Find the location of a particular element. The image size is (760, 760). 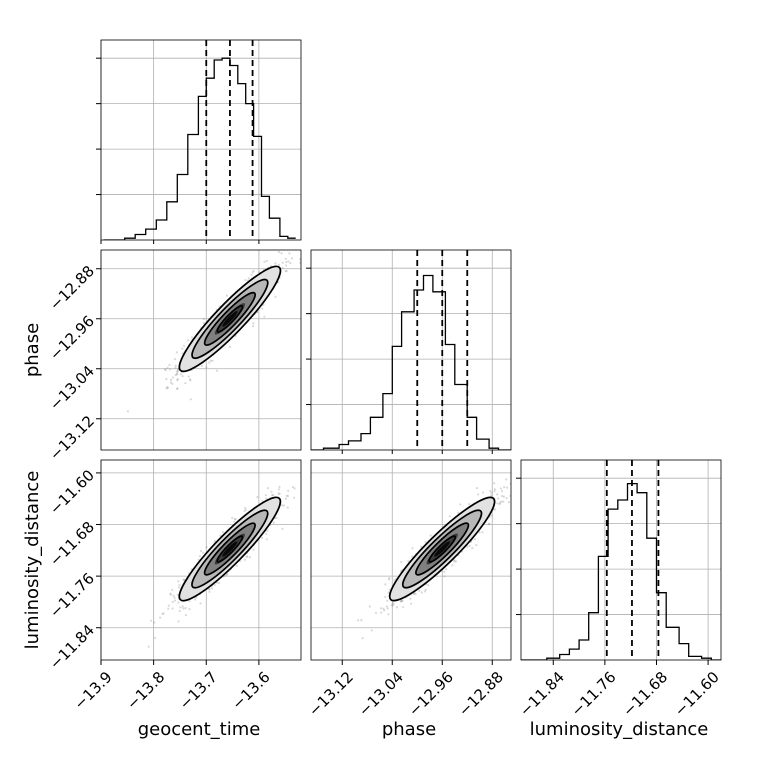

scatter-panel-geocent_time-phase is located at coordinates (203, 341).